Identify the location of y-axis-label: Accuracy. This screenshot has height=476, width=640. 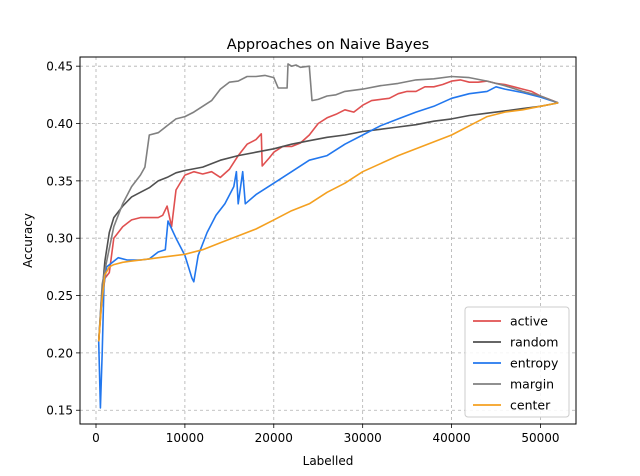
(28, 240).